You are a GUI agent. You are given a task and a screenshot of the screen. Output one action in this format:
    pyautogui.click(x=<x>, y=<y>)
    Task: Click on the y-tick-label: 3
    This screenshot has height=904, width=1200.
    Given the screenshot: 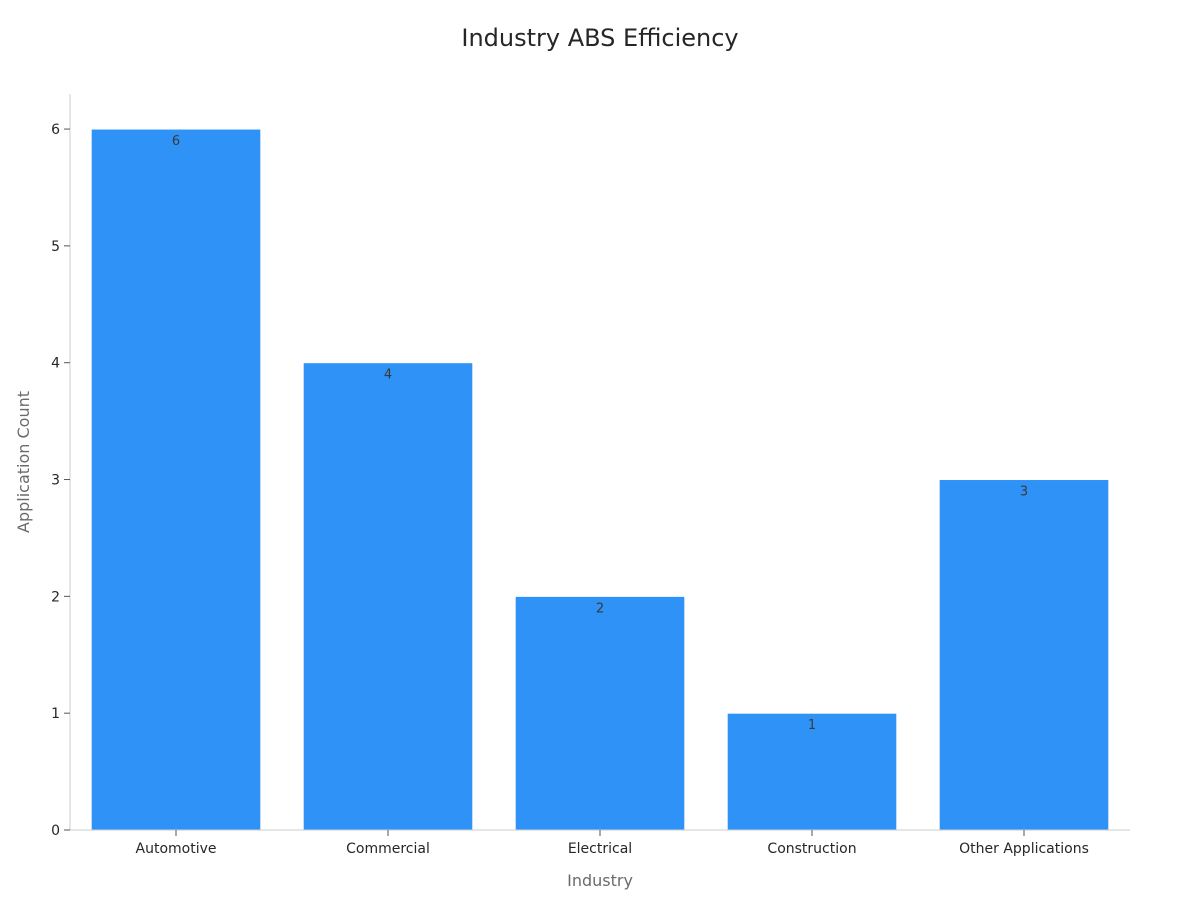 What is the action you would take?
    pyautogui.click(x=55, y=481)
    